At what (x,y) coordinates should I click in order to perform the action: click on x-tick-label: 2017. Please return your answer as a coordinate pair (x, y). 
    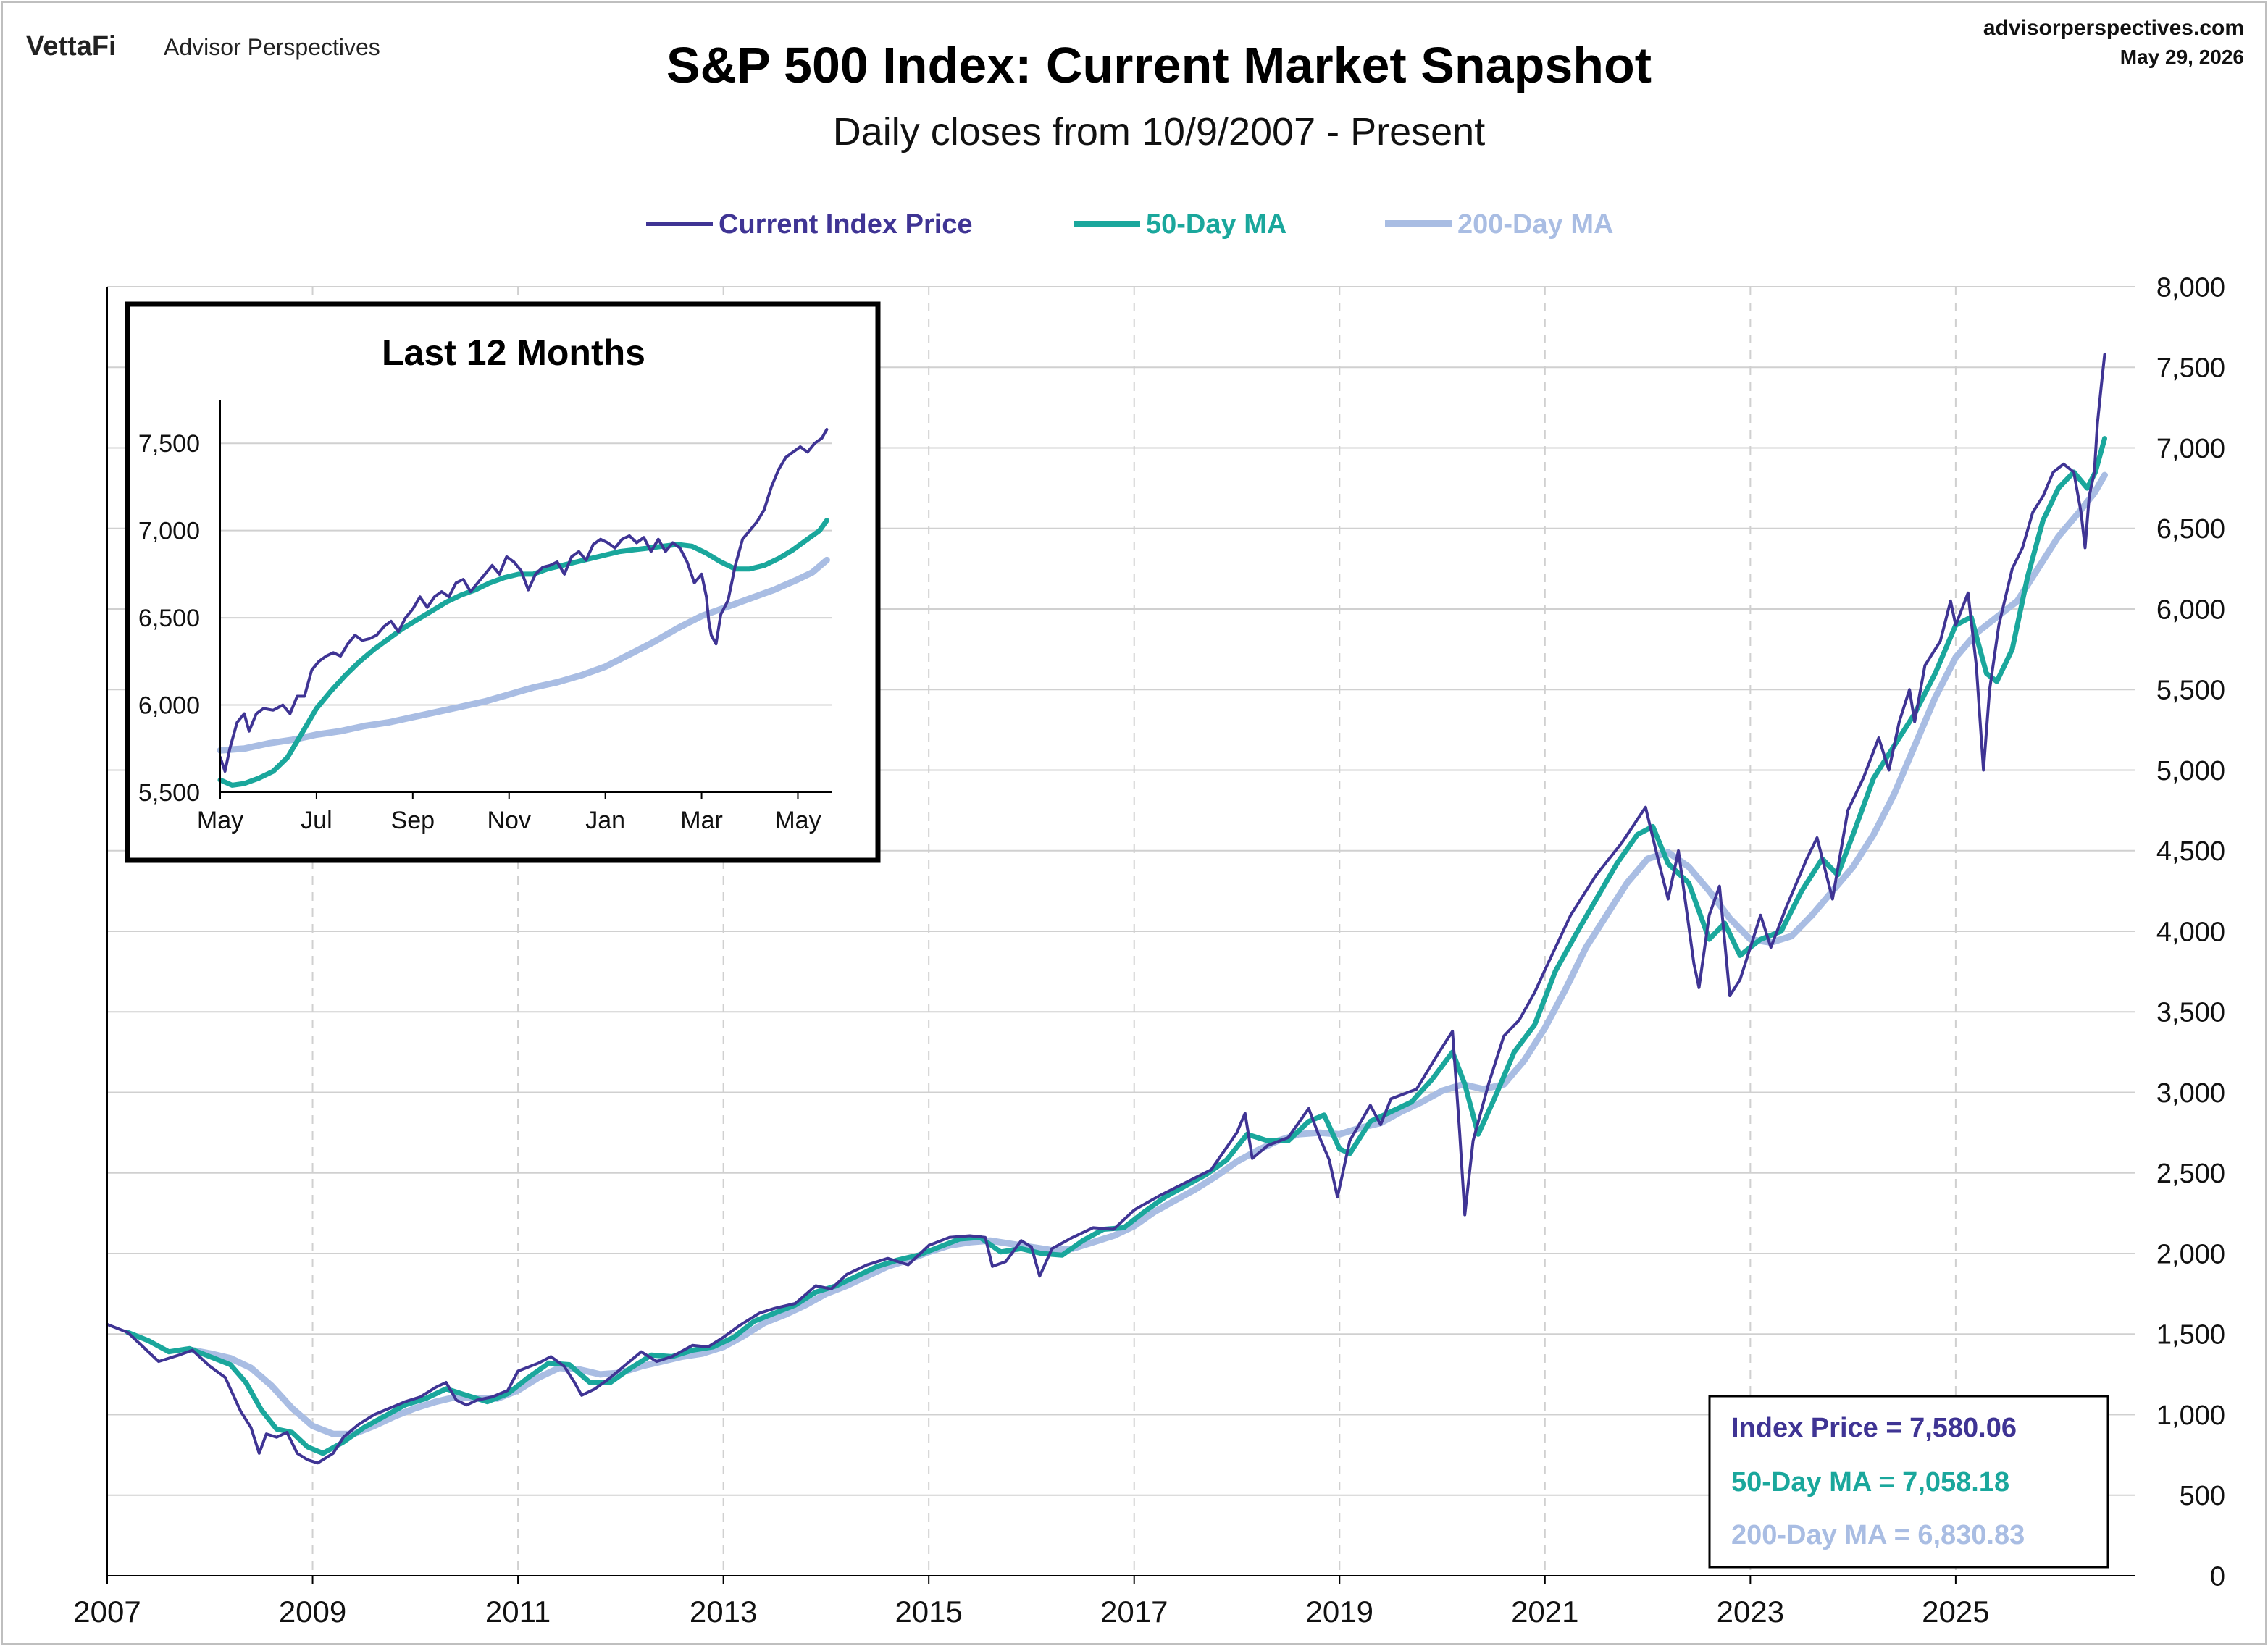
    Looking at the image, I should click on (1134, 1612).